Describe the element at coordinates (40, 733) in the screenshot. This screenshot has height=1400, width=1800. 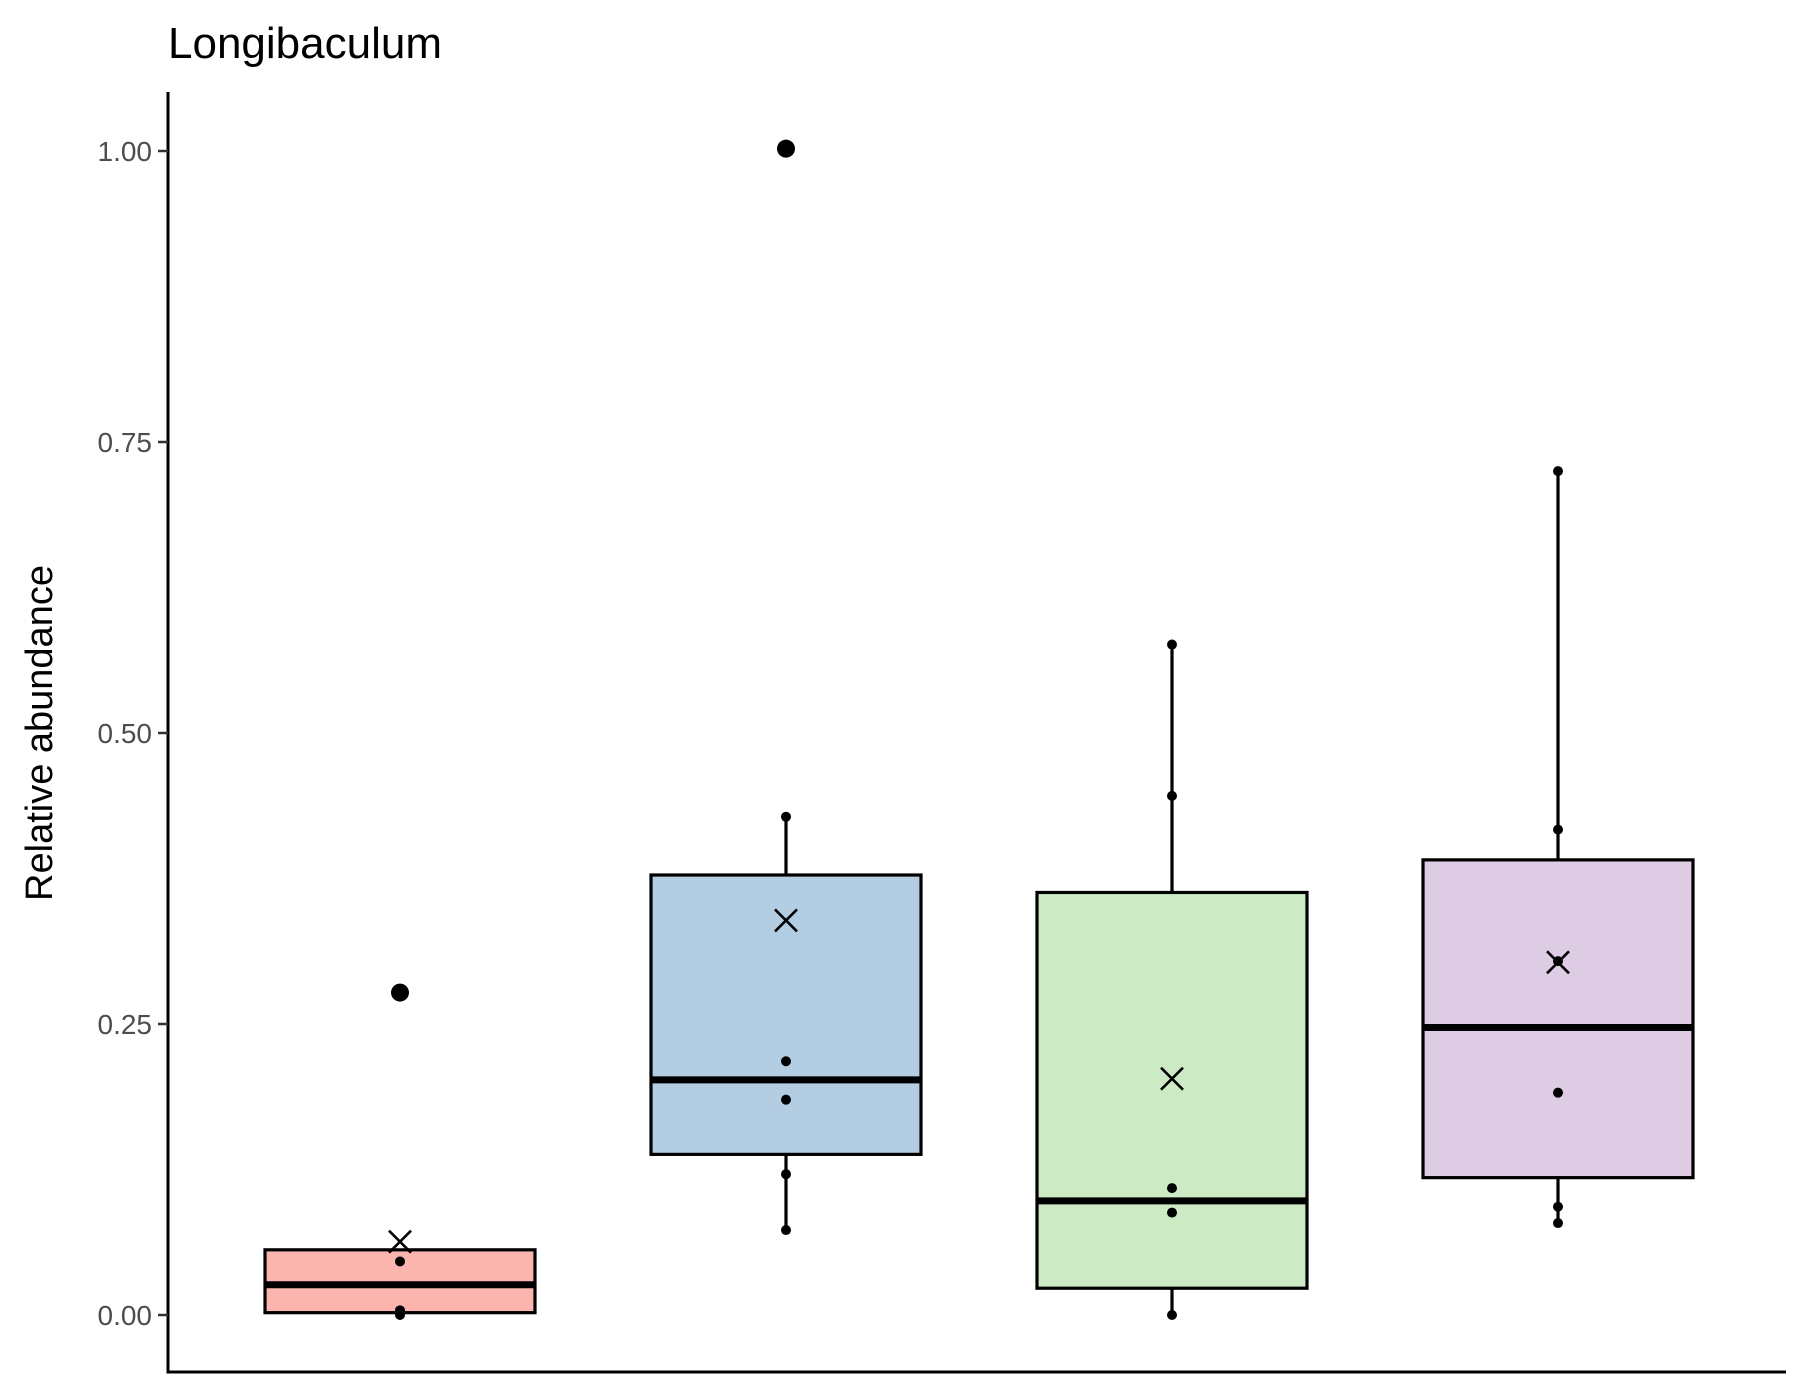
I see `y-axis-label: Relative abundance` at that location.